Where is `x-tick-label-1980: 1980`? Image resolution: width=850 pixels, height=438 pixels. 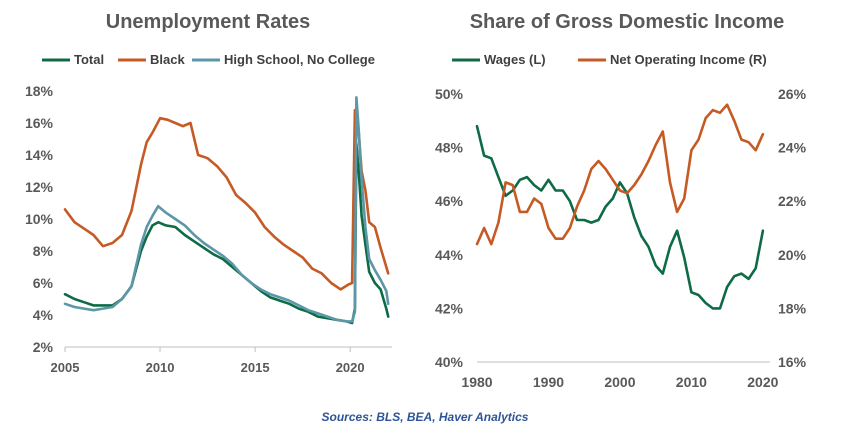
x-tick-label-1980: 1980 is located at coordinates (476, 382).